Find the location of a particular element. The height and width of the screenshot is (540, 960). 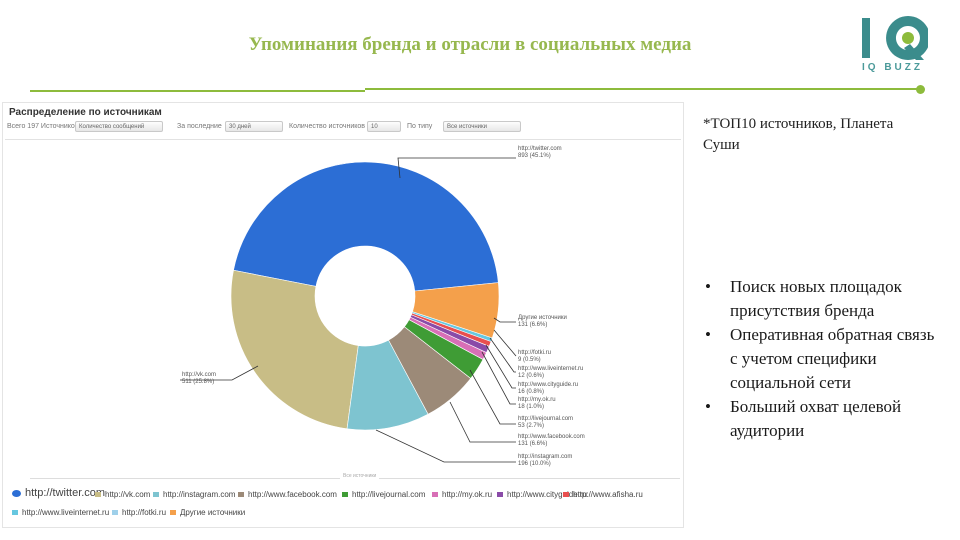

legend-label: http://vk.com is located at coordinates (128, 494).